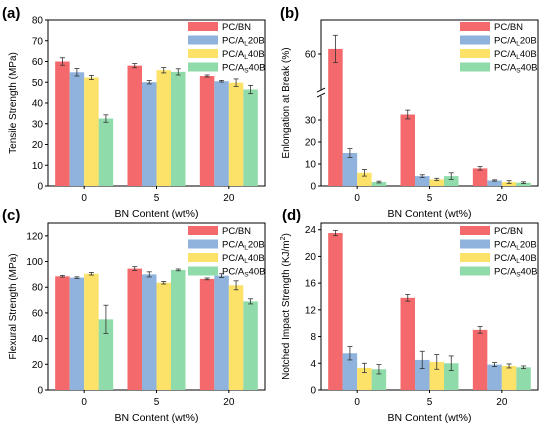 This screenshot has height=426, width=550. Describe the element at coordinates (286, 310) in the screenshot. I see `y-axis-label-text: Notched Impact Strength (KJ/m` at that location.